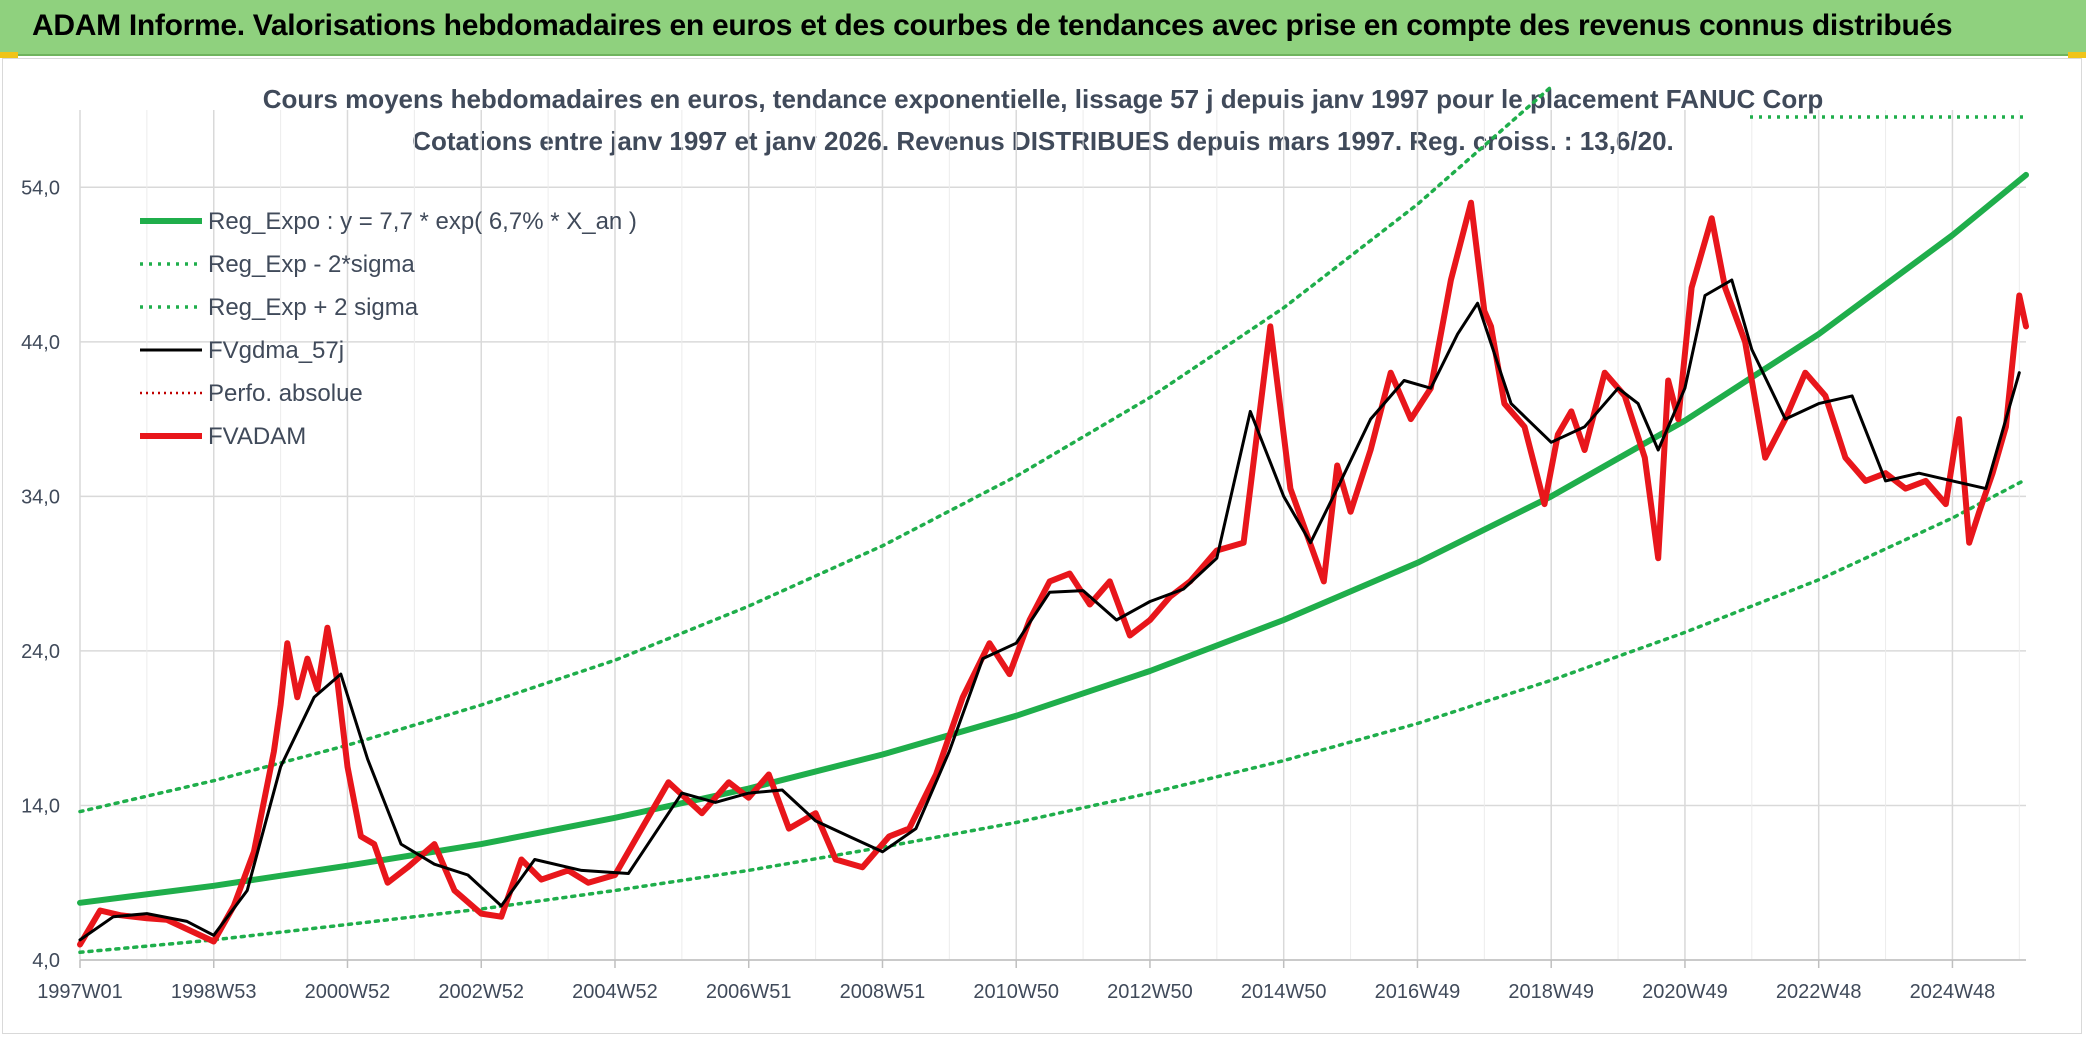 Image resolution: width=2086 pixels, height=1038 pixels. I want to click on y-tick-label: 24,0, so click(40, 652).